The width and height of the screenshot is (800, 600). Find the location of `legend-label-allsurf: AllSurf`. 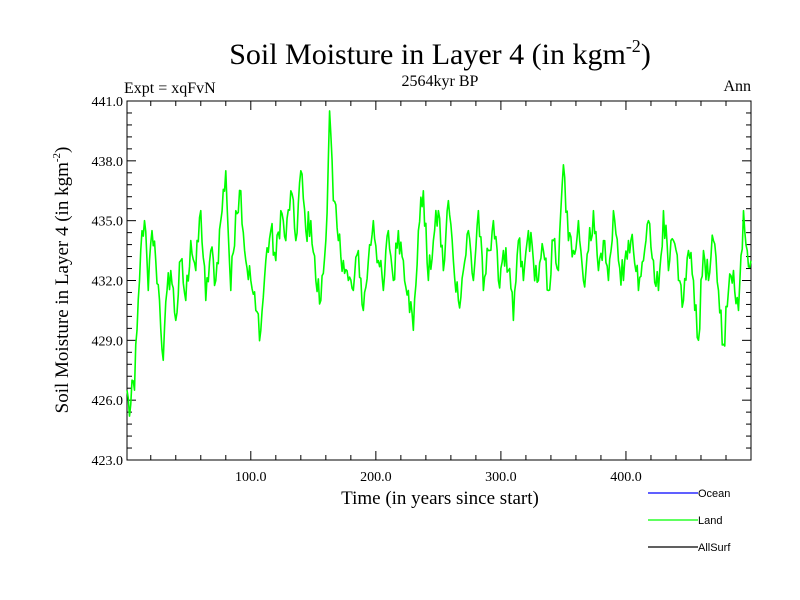

legend-label-allsurf: AllSurf is located at coordinates (714, 548).